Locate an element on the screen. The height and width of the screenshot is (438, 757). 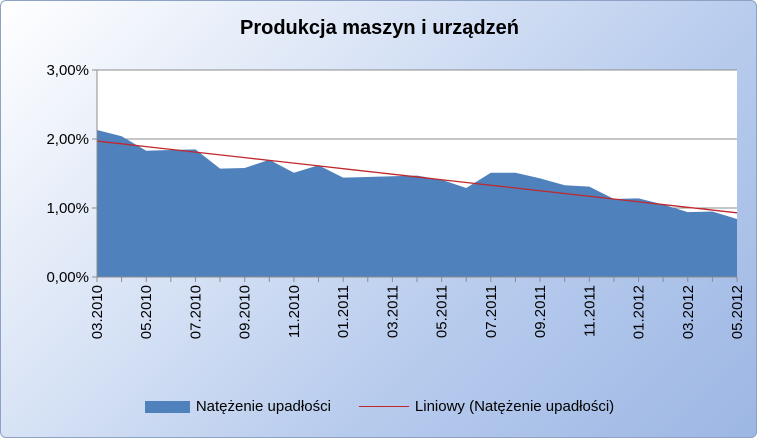
x-tick-label-10: 11.2011 is located at coordinates (589, 311).